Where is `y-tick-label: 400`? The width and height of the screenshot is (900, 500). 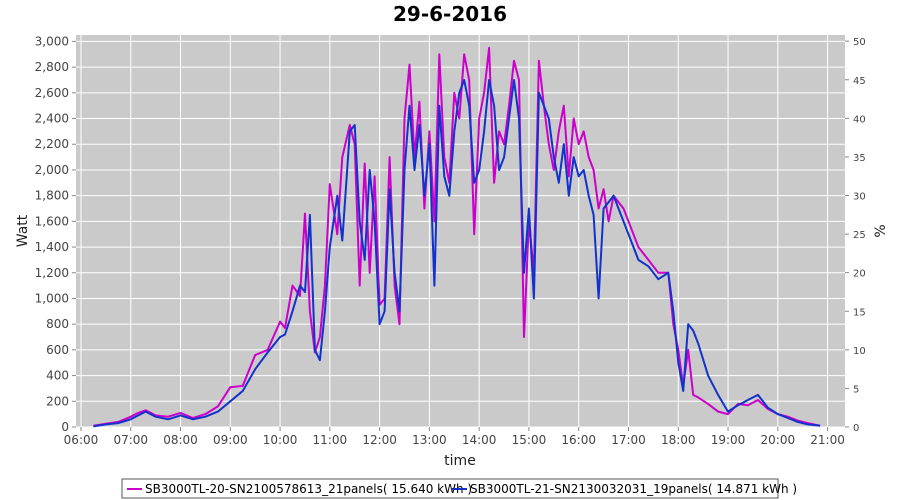 y-tick-label: 400 is located at coordinates (57, 376).